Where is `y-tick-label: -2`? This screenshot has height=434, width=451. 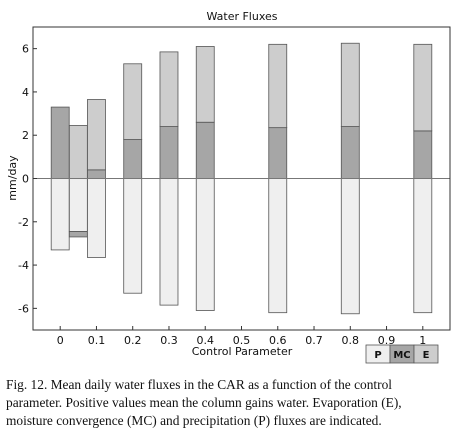 y-tick-label: -2 is located at coordinates (23, 222).